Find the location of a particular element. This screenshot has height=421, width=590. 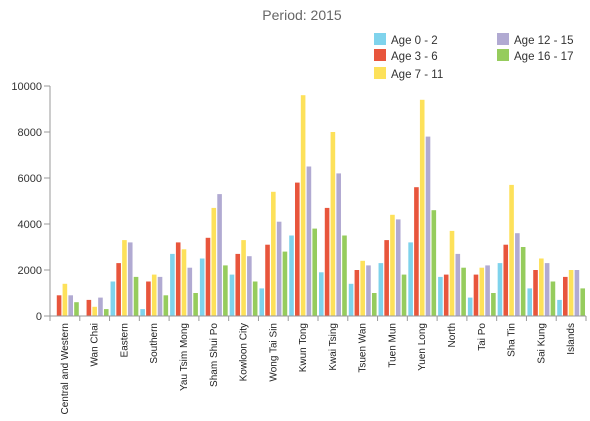

x-tick-label: Islands is located at coordinates (571, 339).